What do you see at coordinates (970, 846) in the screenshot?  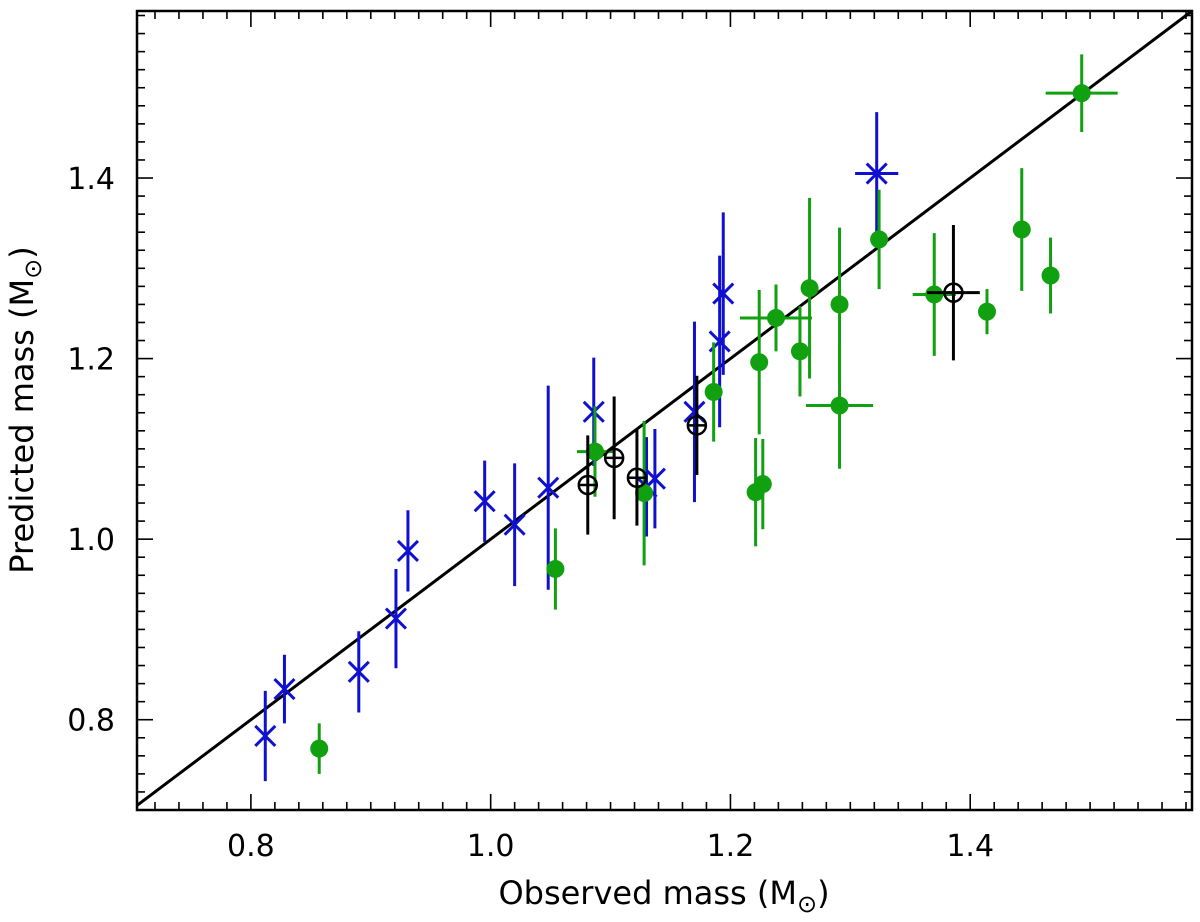 I see `x-tick-label: 1.4` at bounding box center [970, 846].